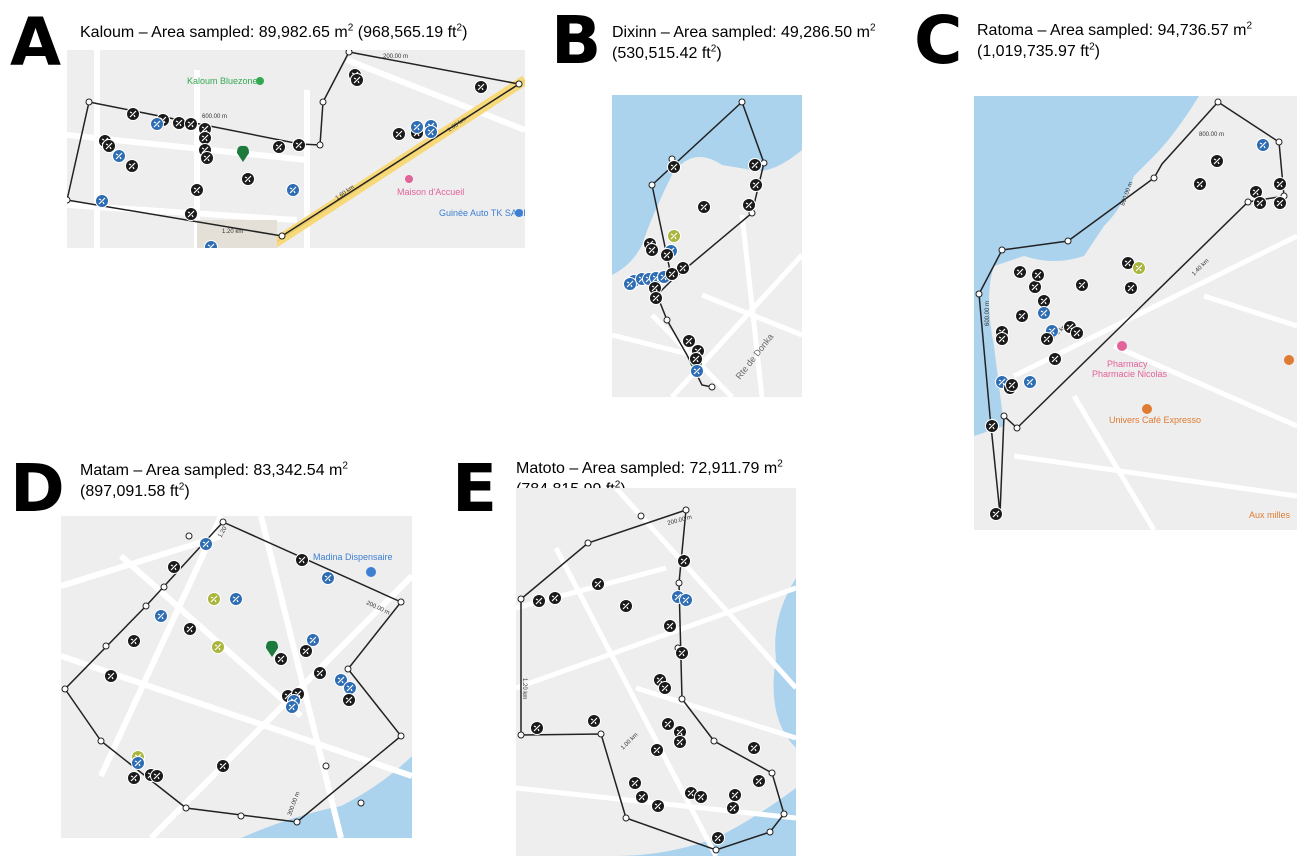 This screenshot has width=1301, height=857. What do you see at coordinates (353, 564) in the screenshot?
I see `poi-dispensaire: Madina Dispensaire` at bounding box center [353, 564].